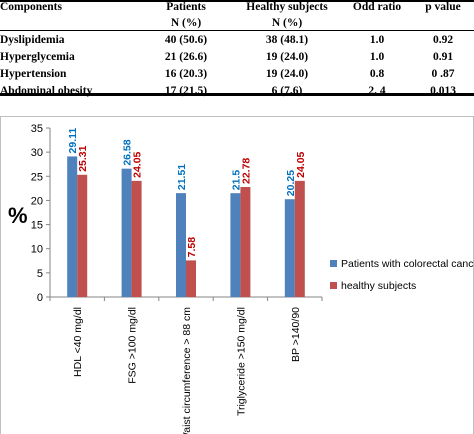 The height and width of the screenshot is (434, 474). Describe the element at coordinates (287, 39) in the screenshot. I see `cell-healthy: 38 (48.1)` at that location.